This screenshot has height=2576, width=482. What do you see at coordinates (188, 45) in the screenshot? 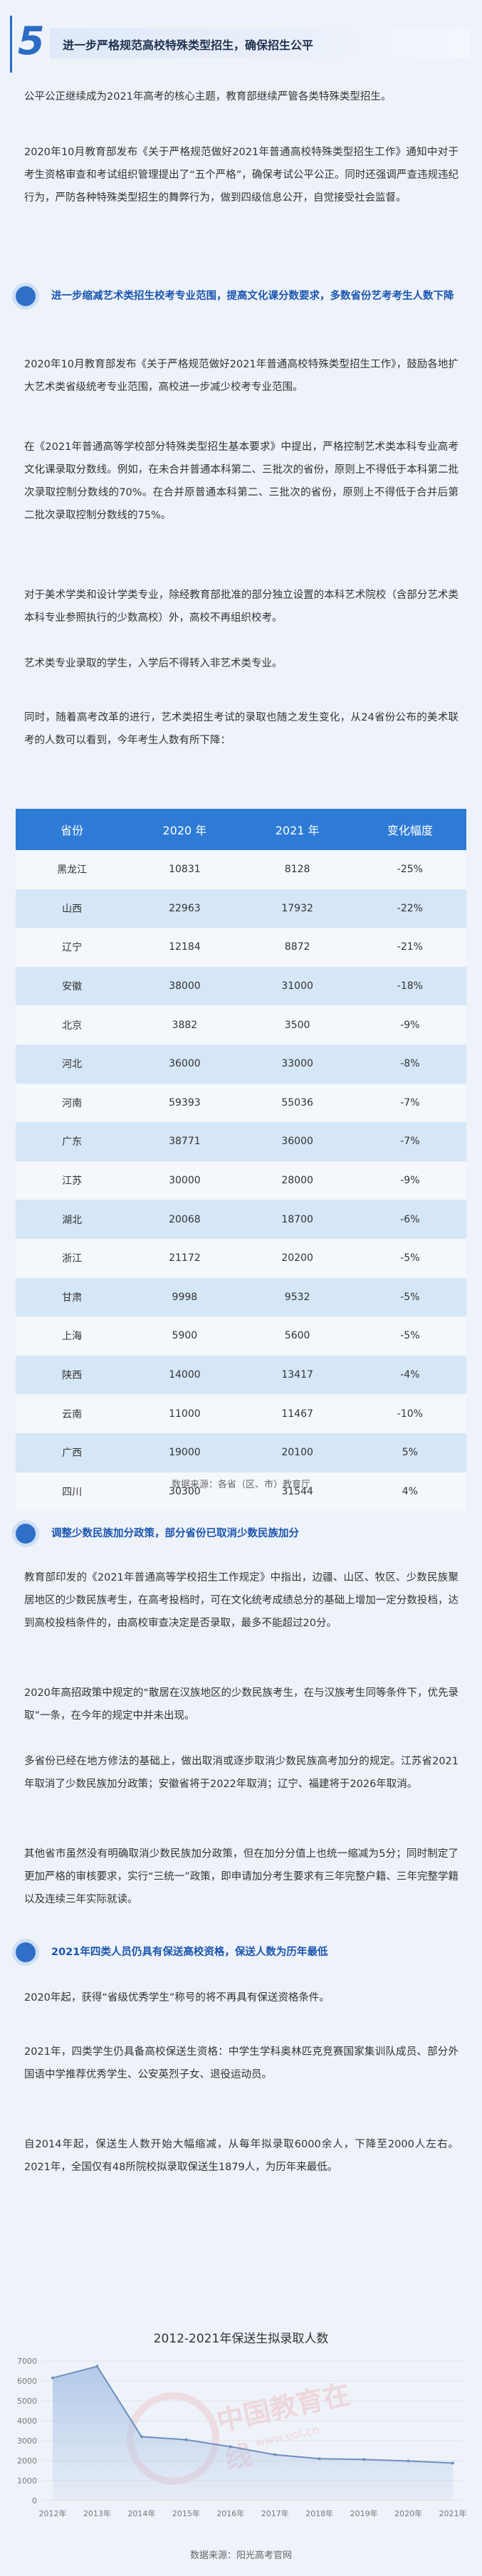
I see `page-title: 进一步严格规范高校特殊类型招生，确保招生公平` at bounding box center [188, 45].